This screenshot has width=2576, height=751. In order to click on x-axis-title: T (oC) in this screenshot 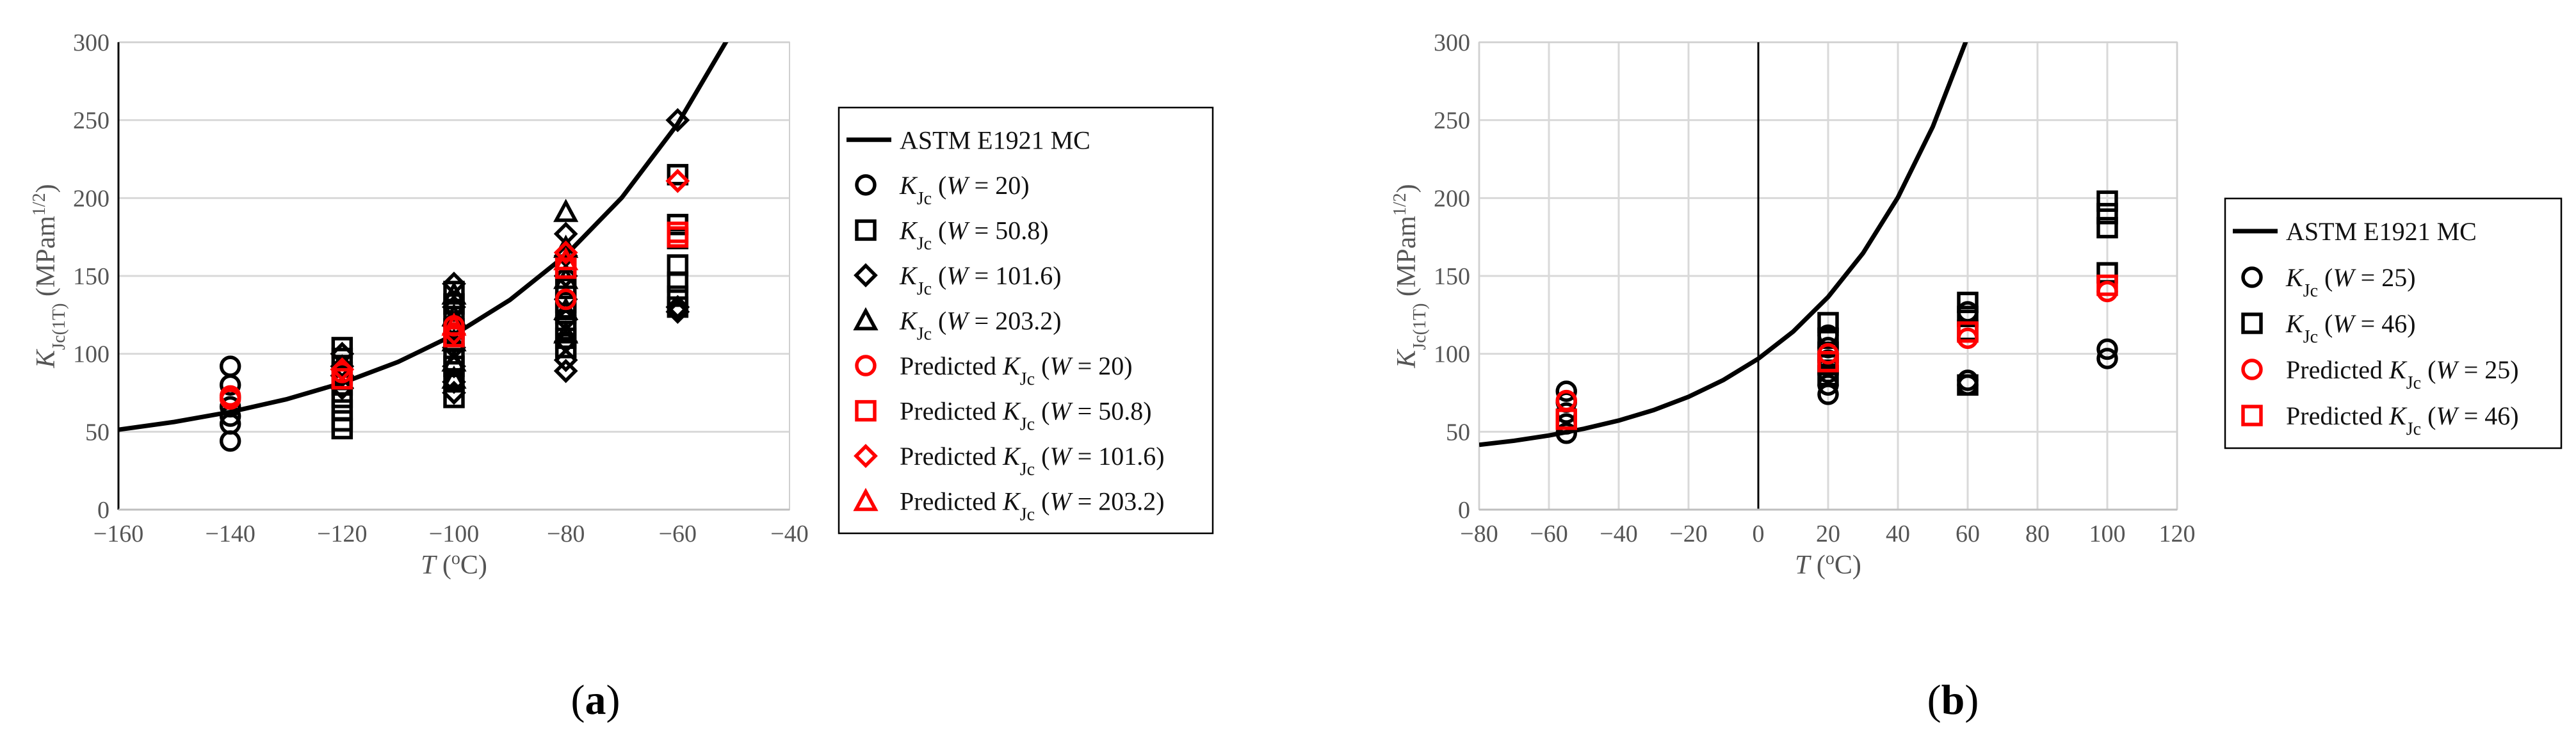, I will do `click(454, 565)`.